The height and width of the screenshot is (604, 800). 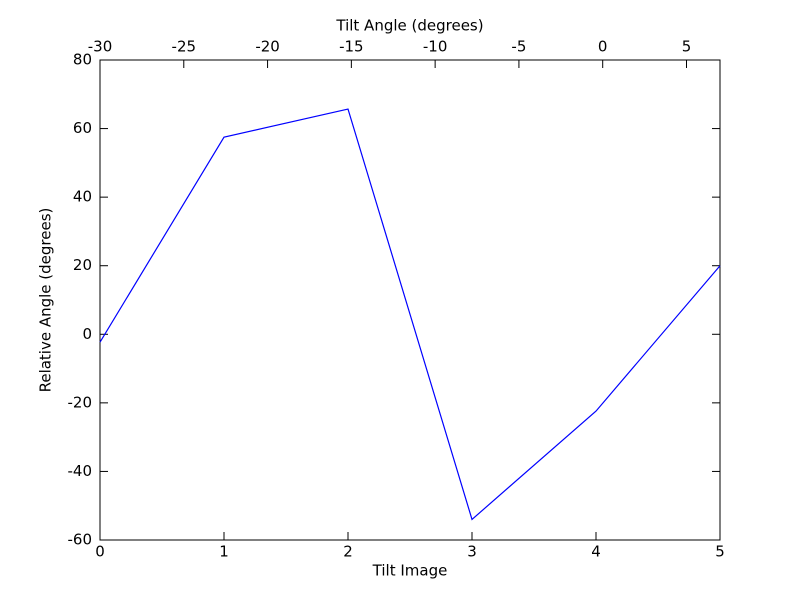 I want to click on x-axis-label: Tilt Image, so click(x=410, y=571).